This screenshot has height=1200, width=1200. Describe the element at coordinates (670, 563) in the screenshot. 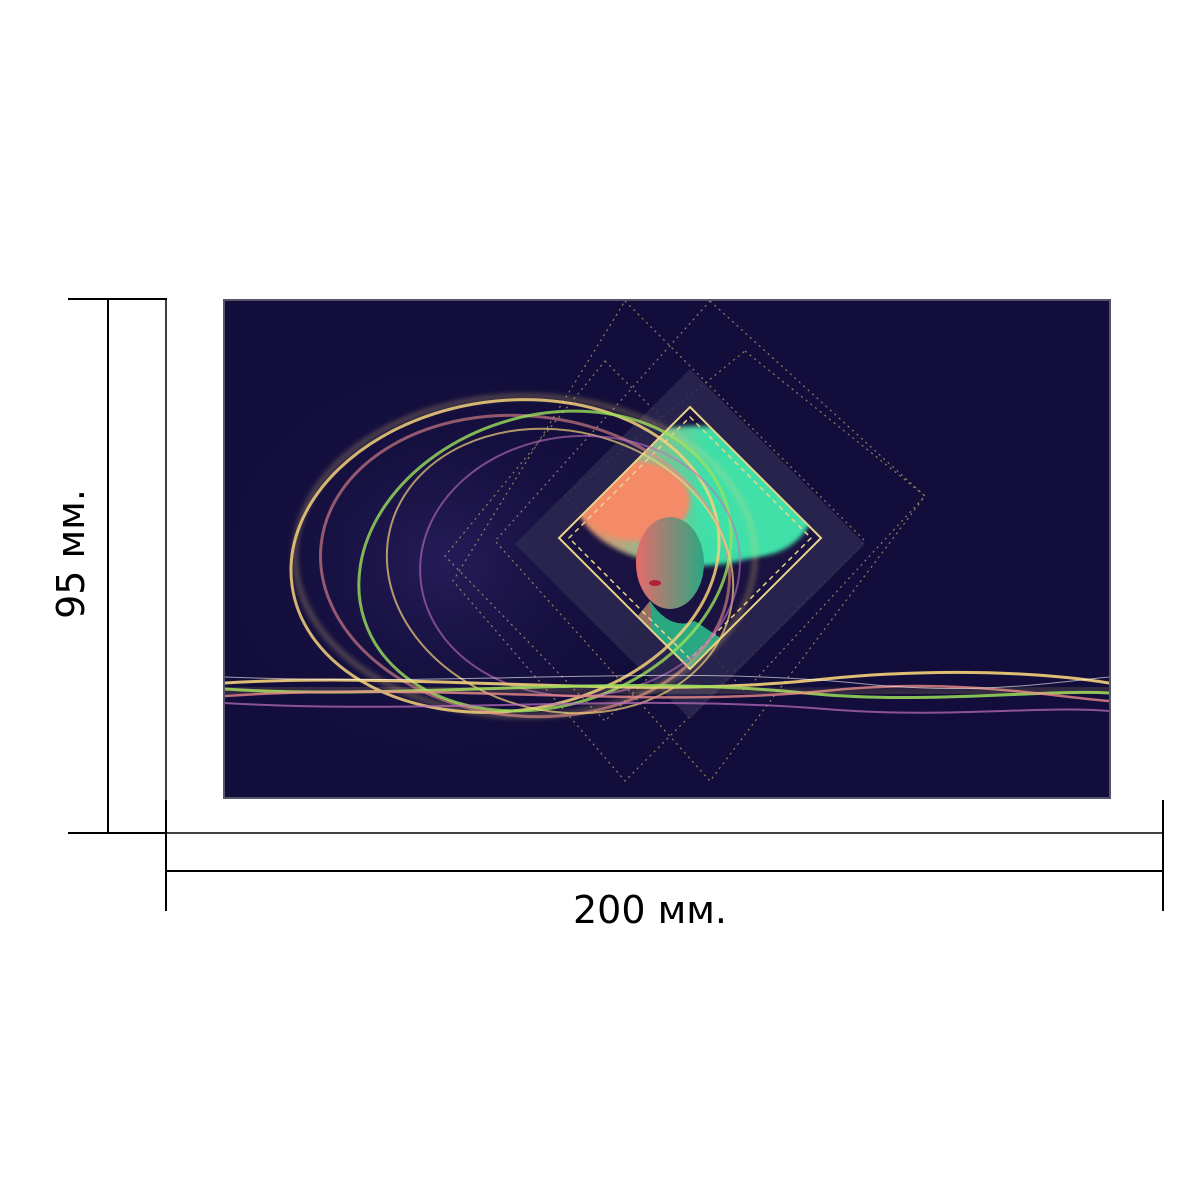

I see `face` at that location.